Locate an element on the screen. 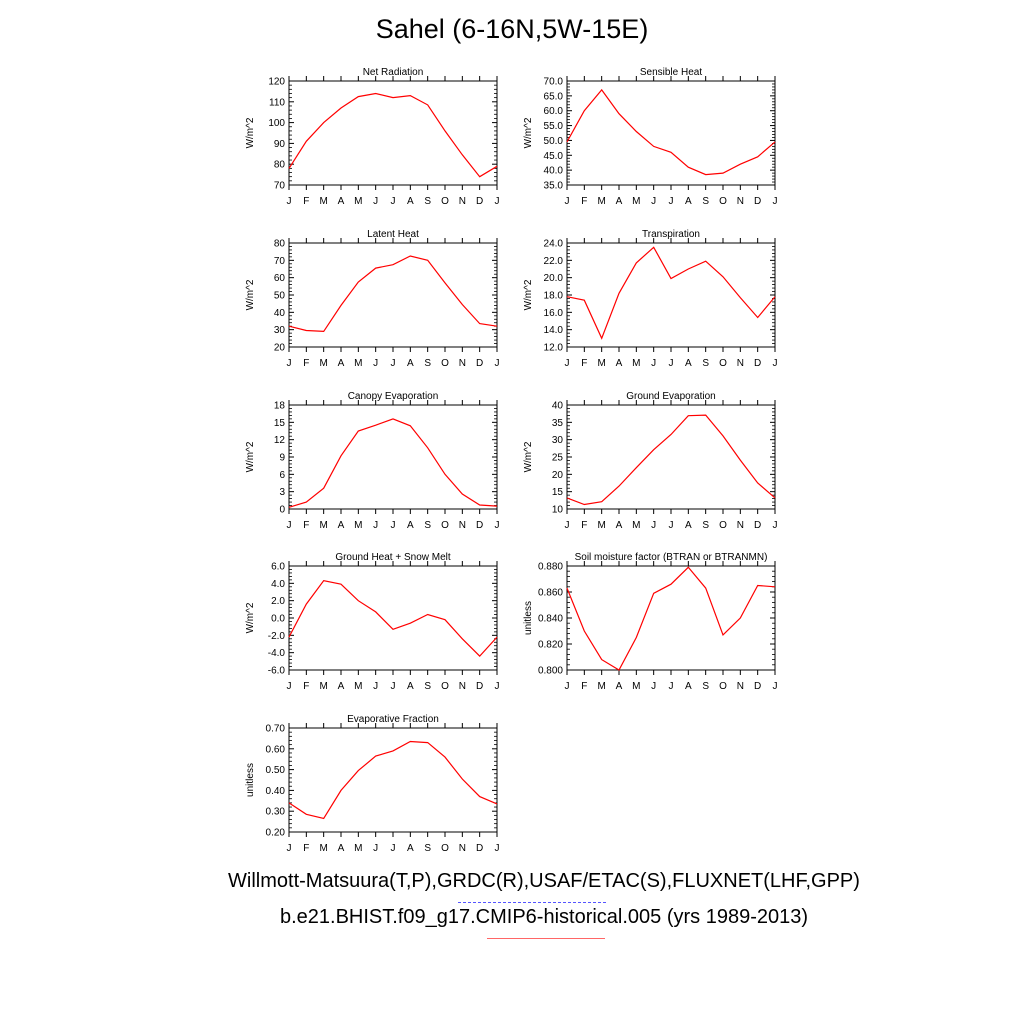 The width and height of the screenshot is (1024, 1024). y-tick-label: 12 is located at coordinates (280, 440).